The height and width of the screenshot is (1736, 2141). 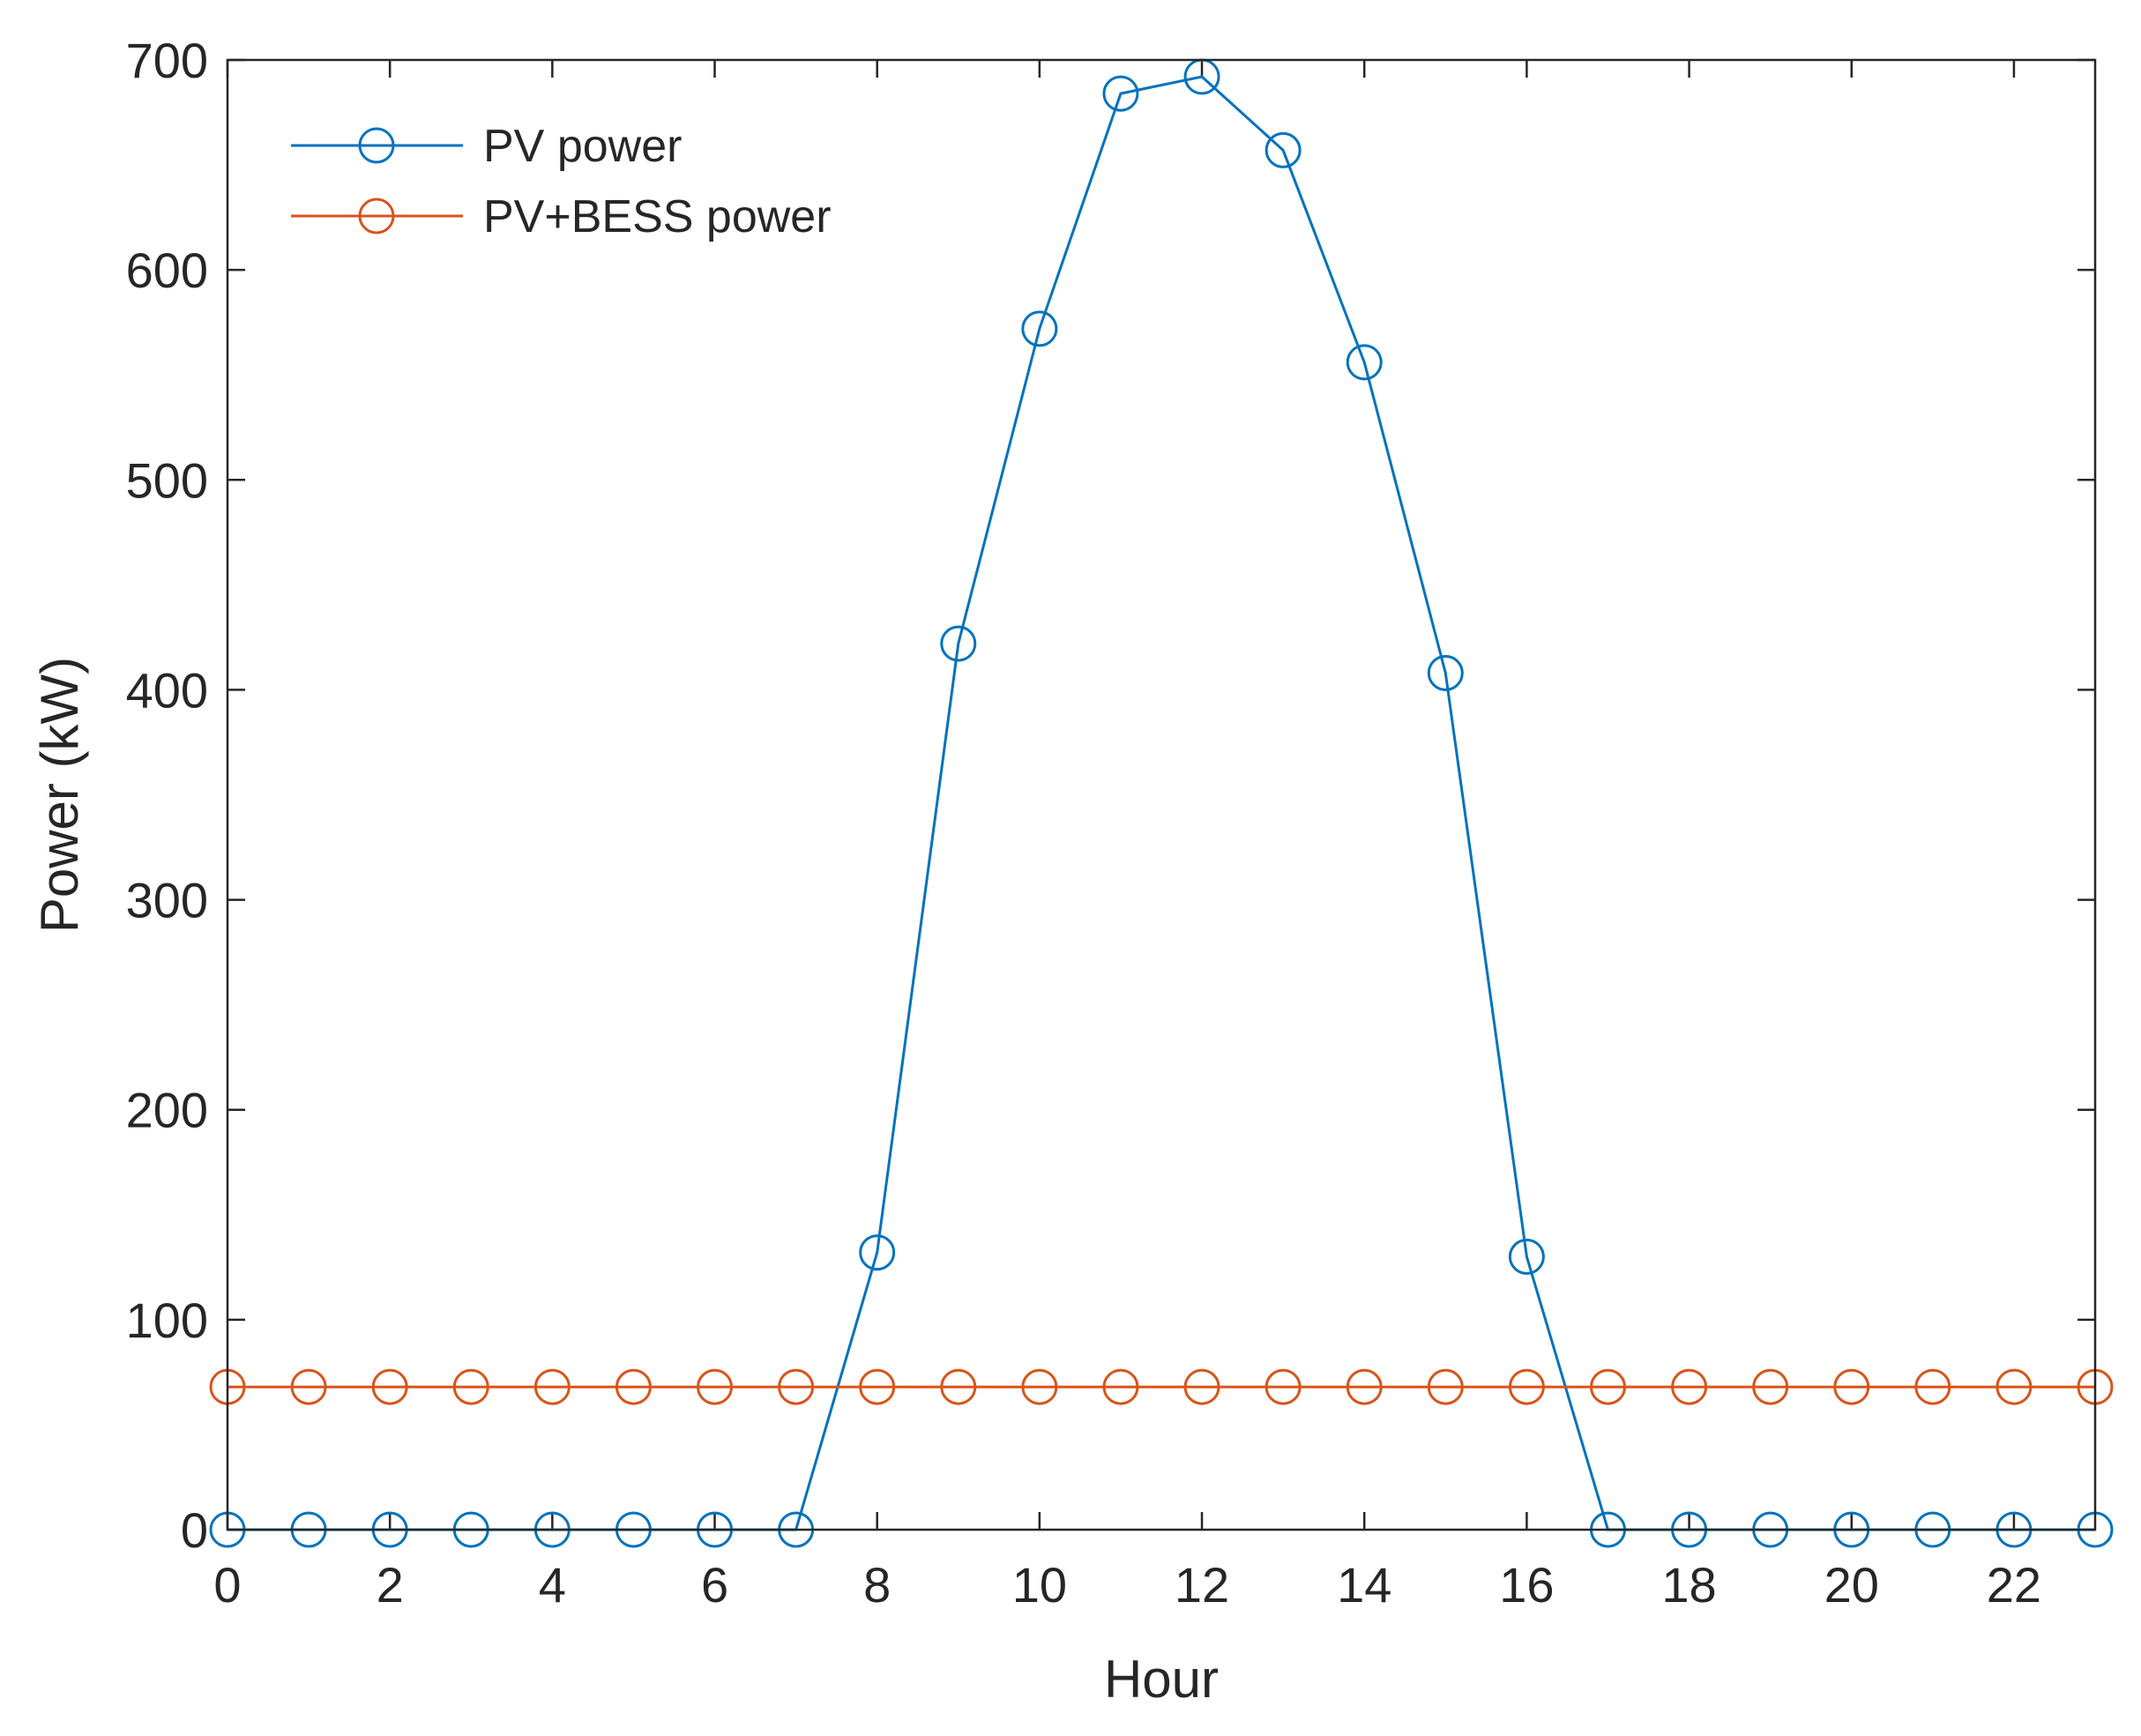 I want to click on x-tick-label: 12, so click(x=1202, y=1585).